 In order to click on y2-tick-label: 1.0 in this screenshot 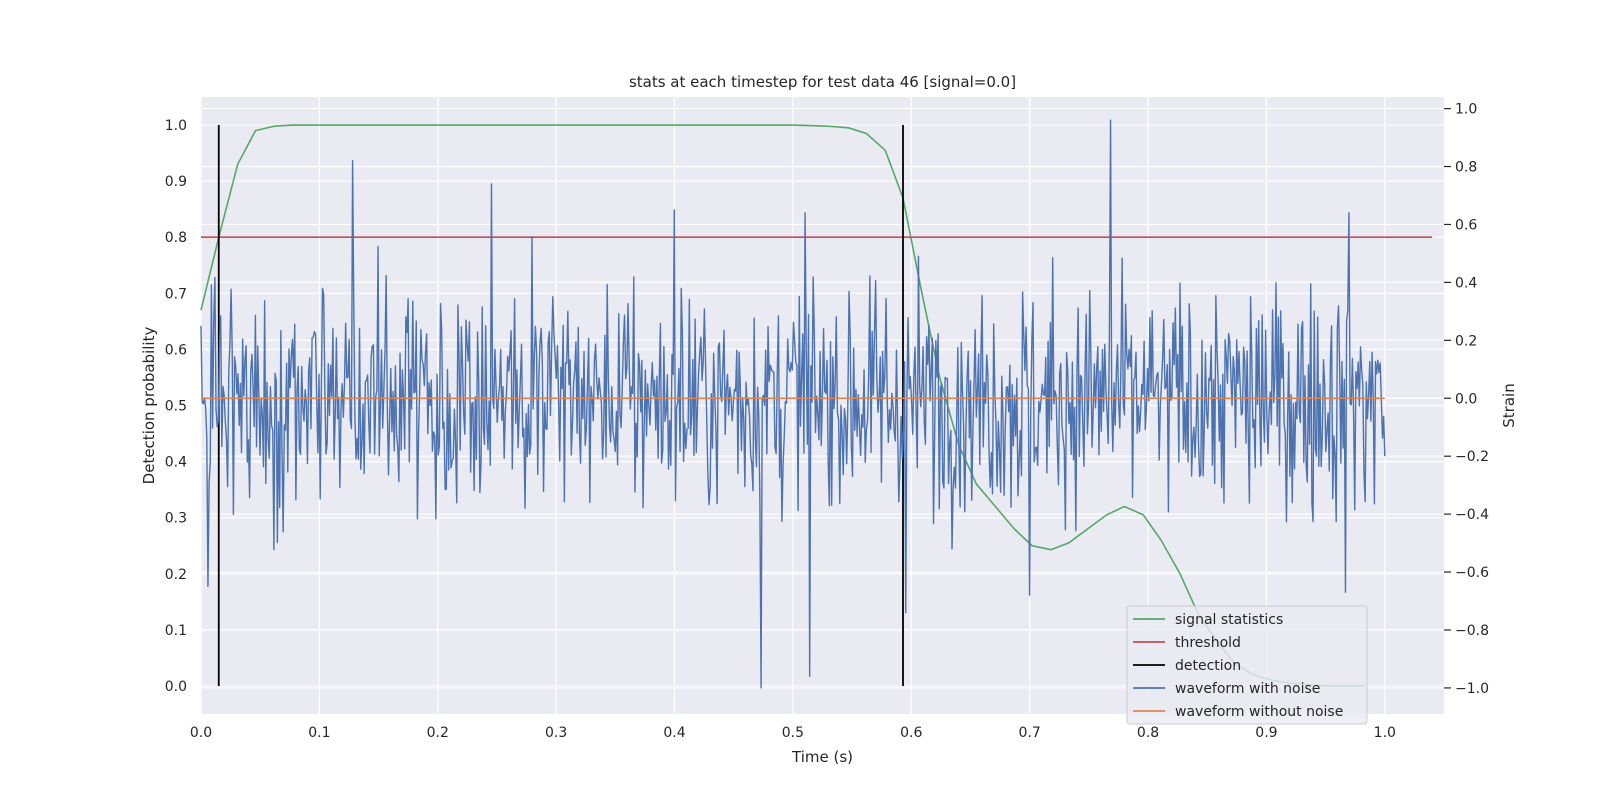, I will do `click(1466, 110)`.